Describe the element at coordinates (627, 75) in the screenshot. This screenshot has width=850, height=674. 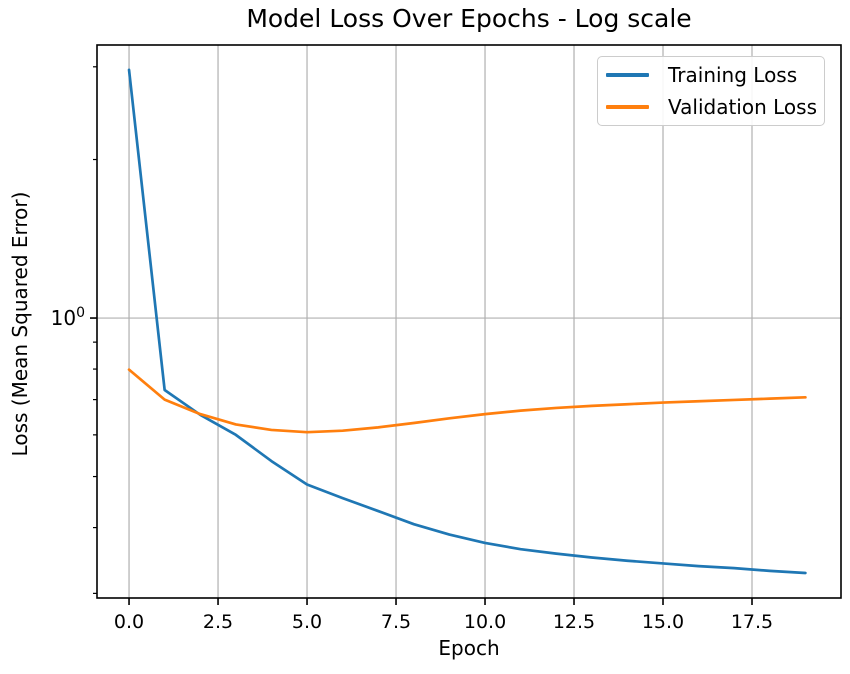
I see `training-loss-line-icon` at that location.